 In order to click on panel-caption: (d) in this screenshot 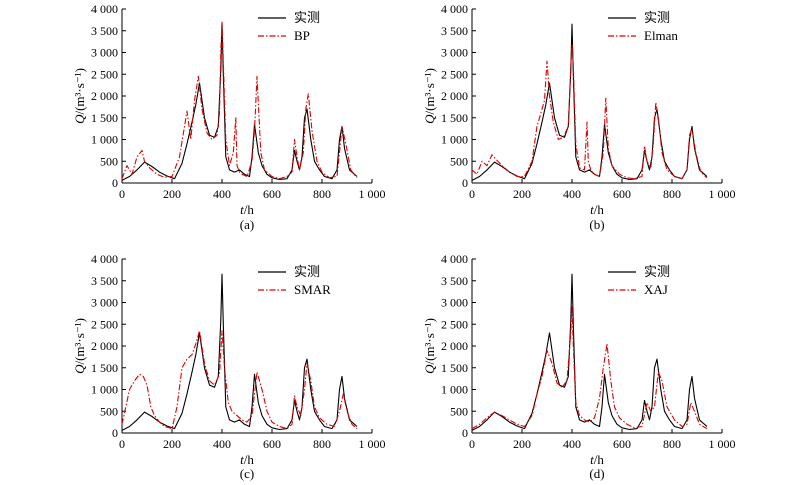, I will do `click(596, 473)`.